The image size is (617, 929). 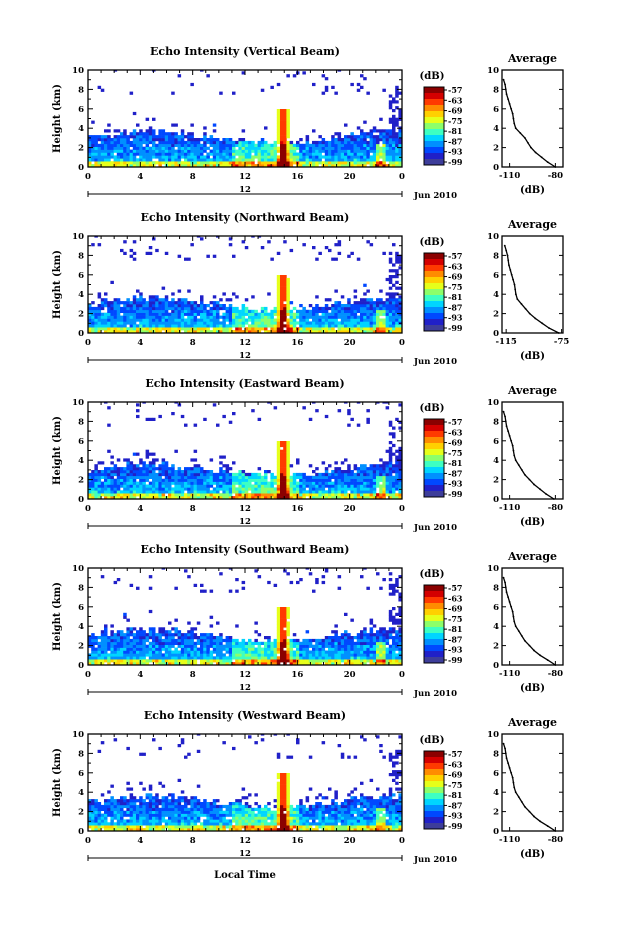 I want to click on y-tick-label: 10, so click(x=78, y=569).